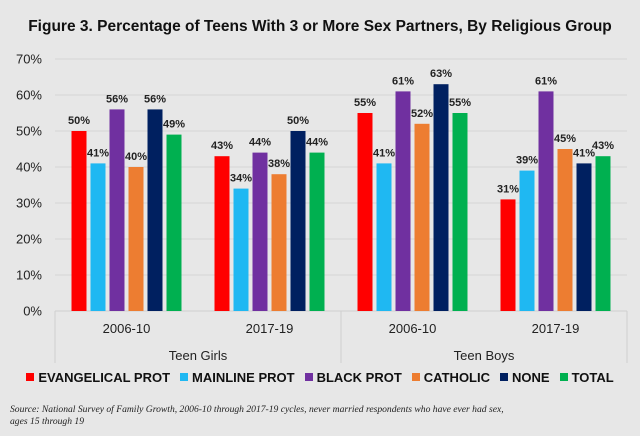  I want to click on data-label: 40%, so click(136, 157).